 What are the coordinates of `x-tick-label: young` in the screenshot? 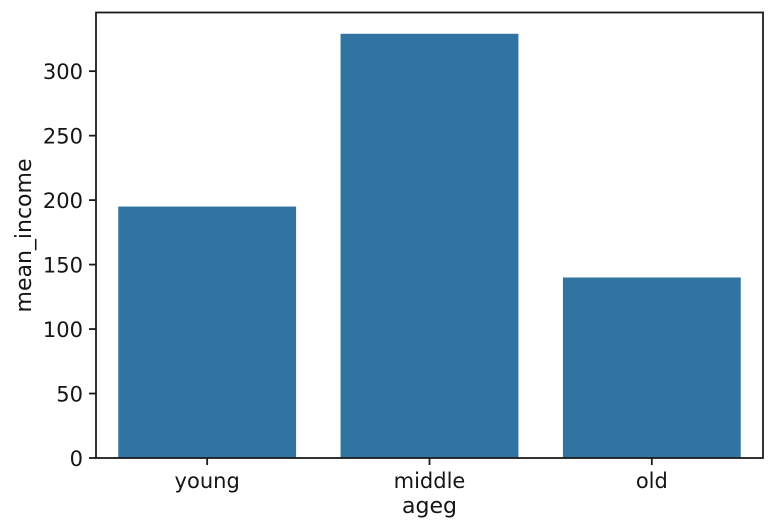 It's located at (207, 481).